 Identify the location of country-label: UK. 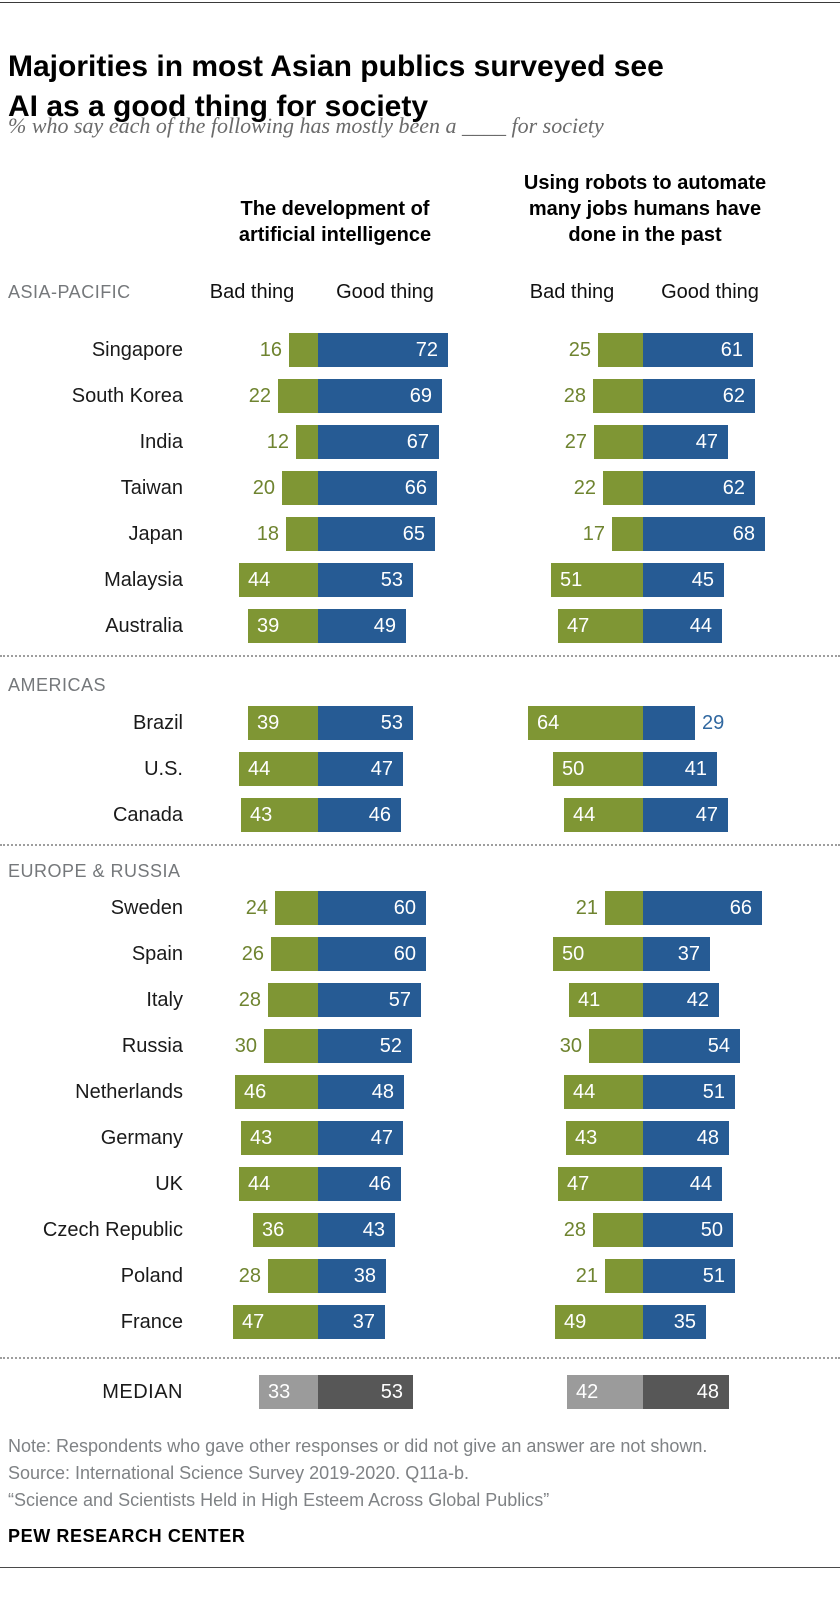
(169, 1184).